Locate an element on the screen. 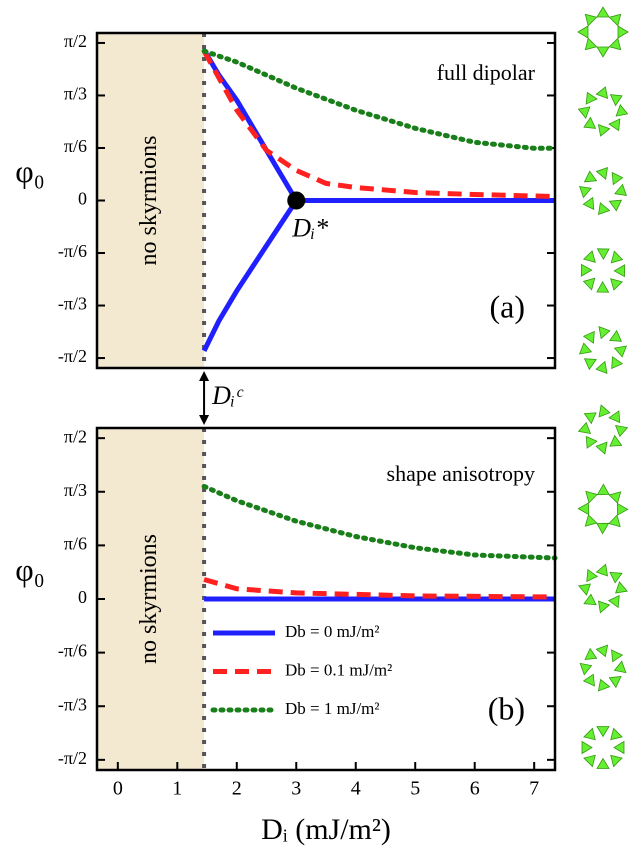 Image resolution: width=631 pixels, height=865 pixels. panel-label: (b) is located at coordinates (506, 708).